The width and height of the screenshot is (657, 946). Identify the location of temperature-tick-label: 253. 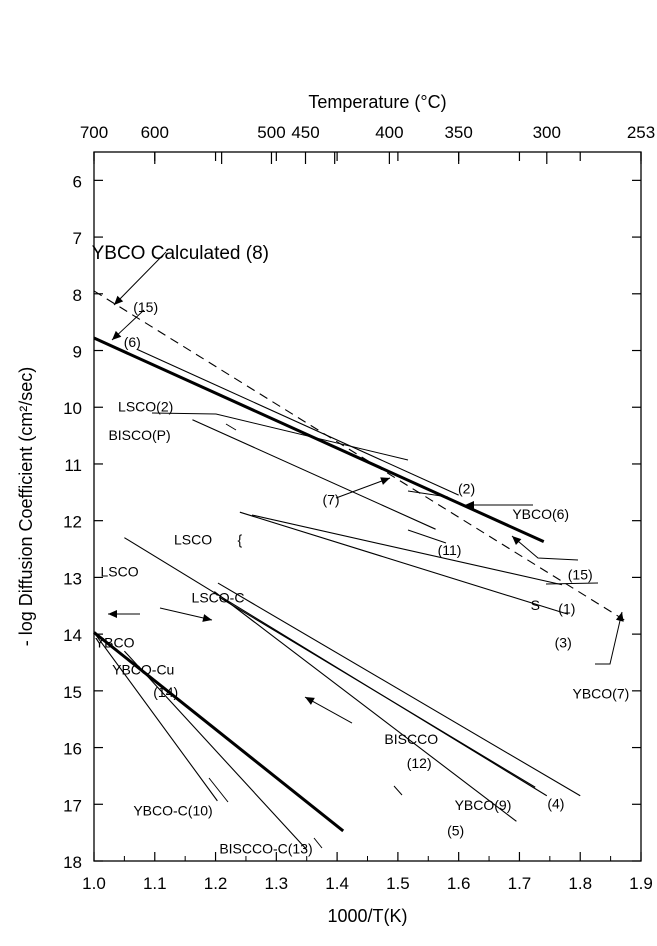
(641, 132).